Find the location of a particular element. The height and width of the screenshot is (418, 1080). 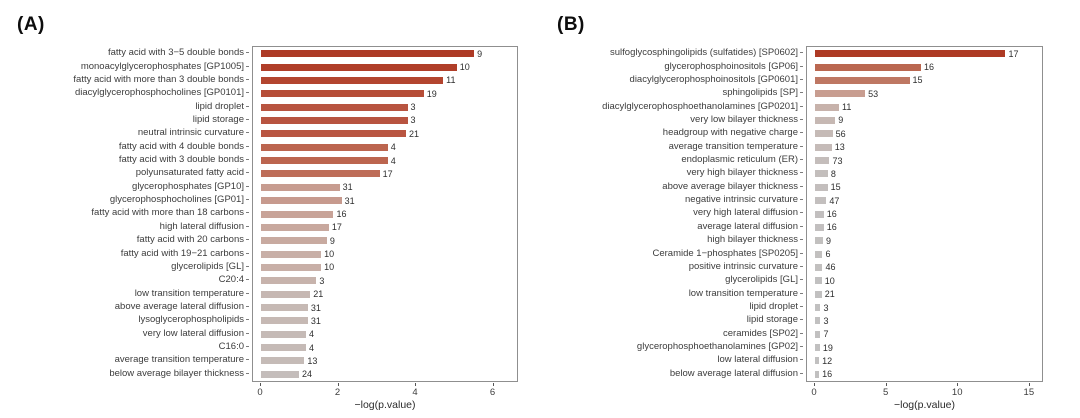

bar-count-label: 24 is located at coordinates (306, 374).